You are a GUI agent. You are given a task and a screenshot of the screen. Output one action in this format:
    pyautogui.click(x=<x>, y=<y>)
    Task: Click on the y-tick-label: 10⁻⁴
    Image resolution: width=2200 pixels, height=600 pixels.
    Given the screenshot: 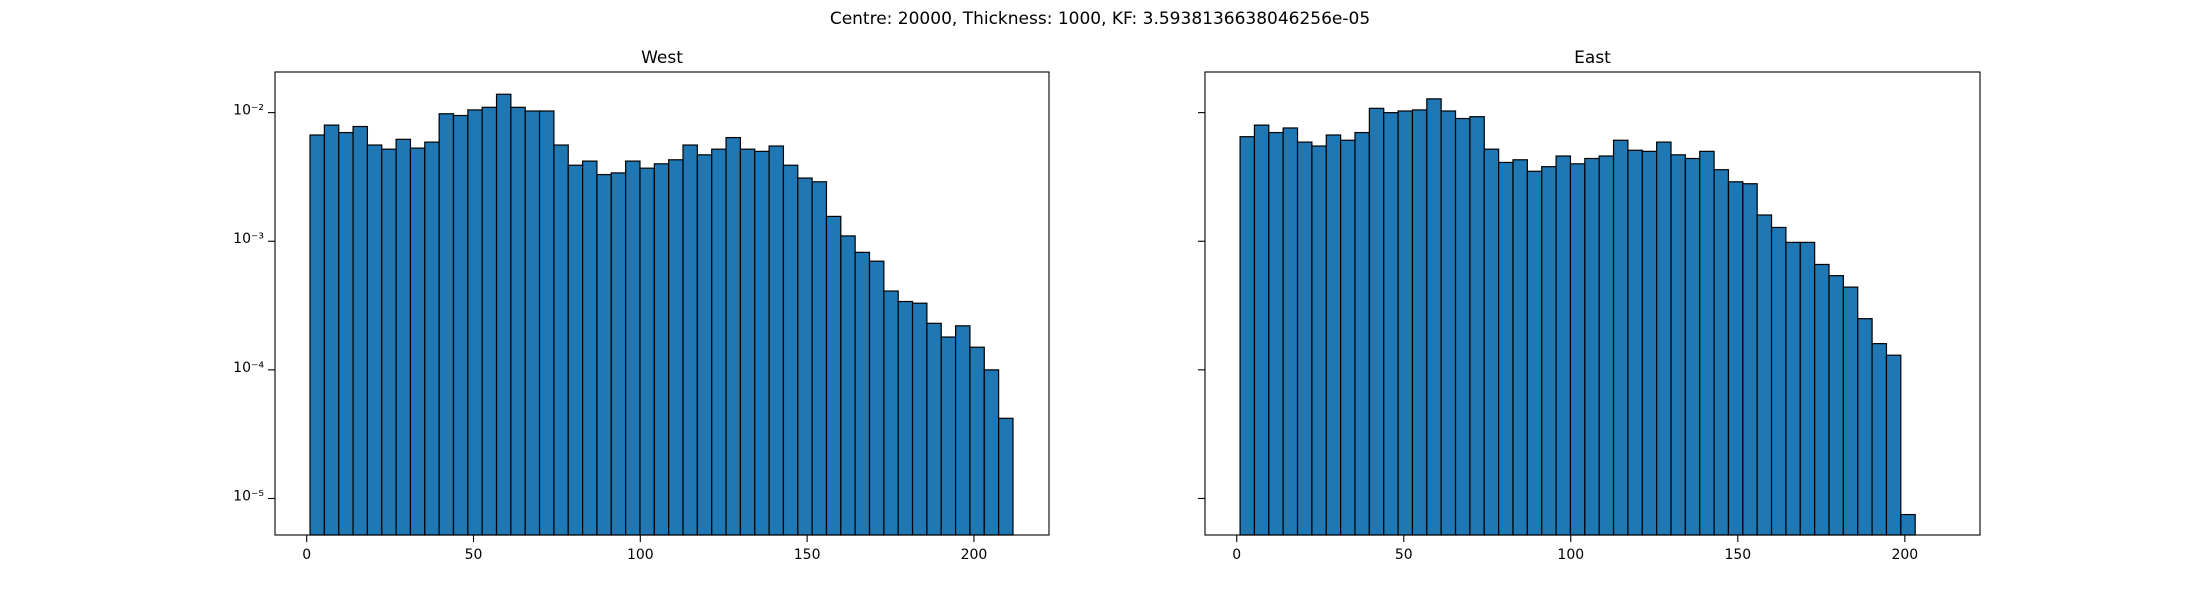 What is the action you would take?
    pyautogui.click(x=248, y=368)
    